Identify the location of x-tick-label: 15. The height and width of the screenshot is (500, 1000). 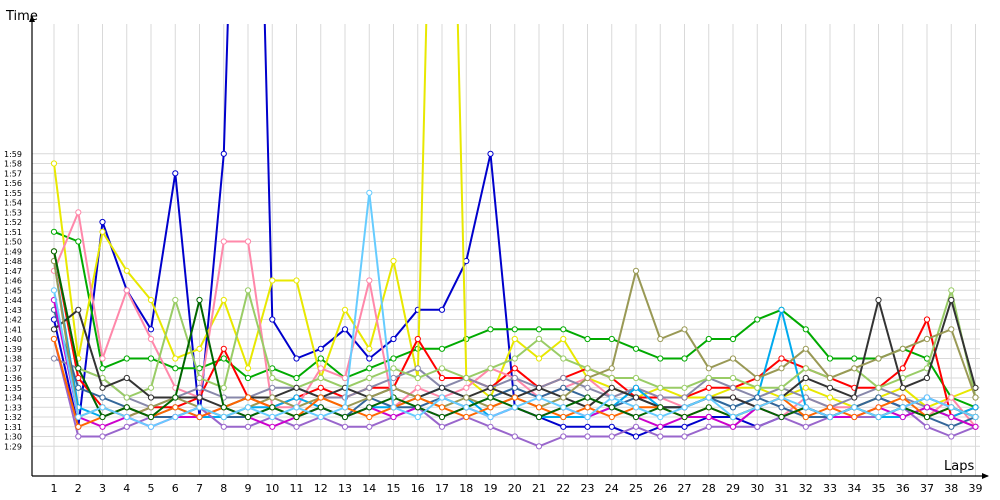
(394, 488).